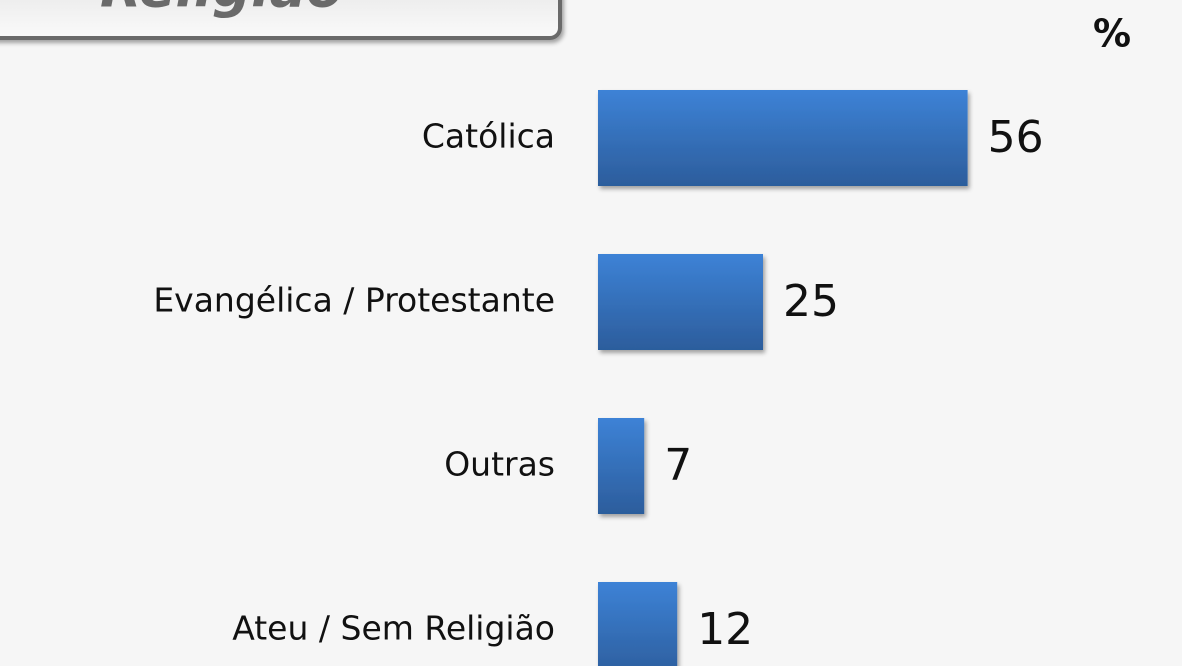 The image size is (1182, 666). I want to click on category-label: Outras, so click(499, 464).